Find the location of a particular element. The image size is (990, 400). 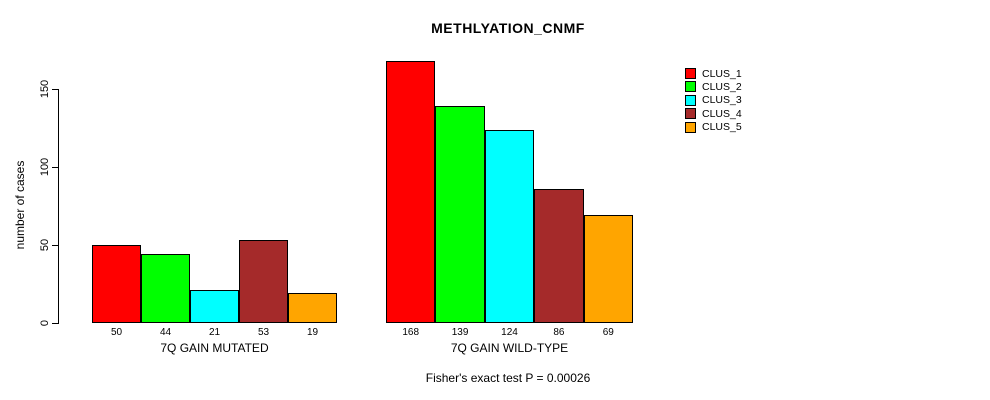

bar-clus_3-group1 is located at coordinates (214, 306).